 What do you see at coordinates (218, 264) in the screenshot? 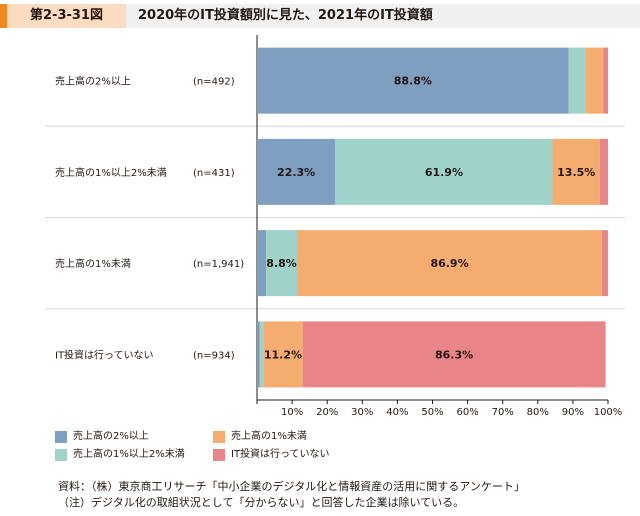
I see `category-n-label: (n=1,941)` at bounding box center [218, 264].